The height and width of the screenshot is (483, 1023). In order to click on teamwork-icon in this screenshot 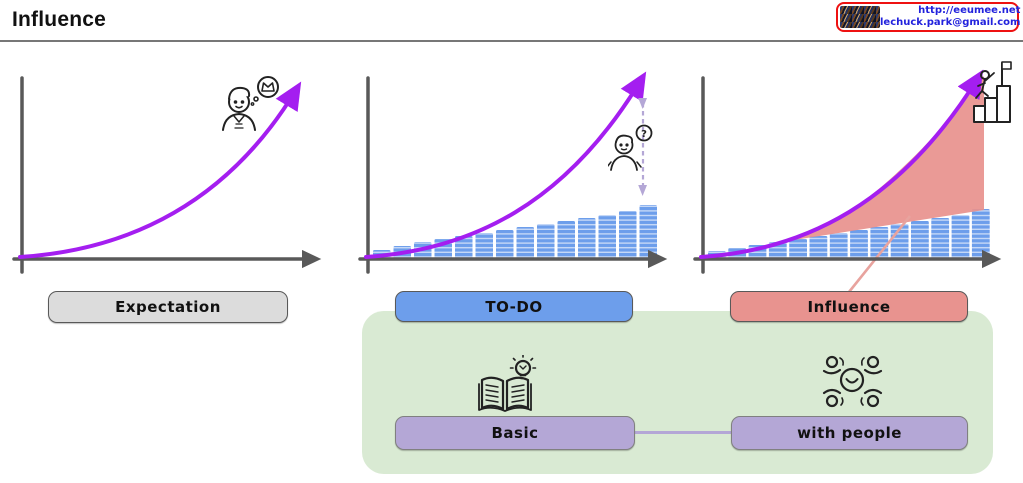, I will do `click(852, 381)`.